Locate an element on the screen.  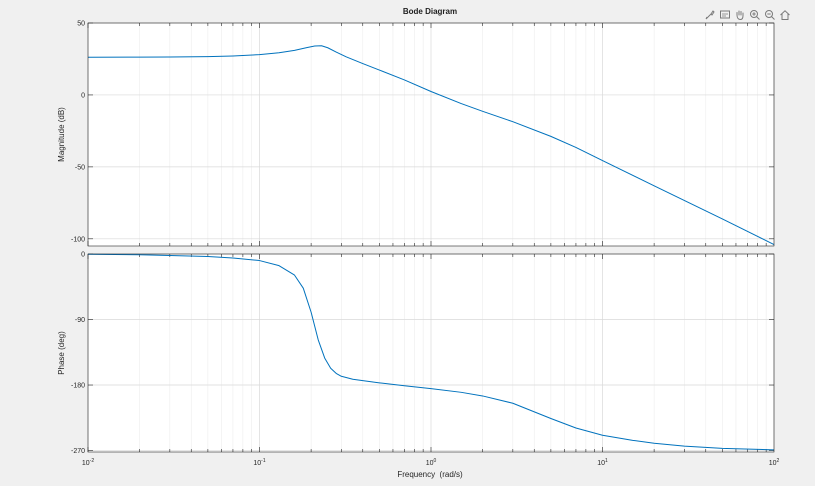
magnitude-y-label: Magnitude (dB) is located at coordinates (61, 134).